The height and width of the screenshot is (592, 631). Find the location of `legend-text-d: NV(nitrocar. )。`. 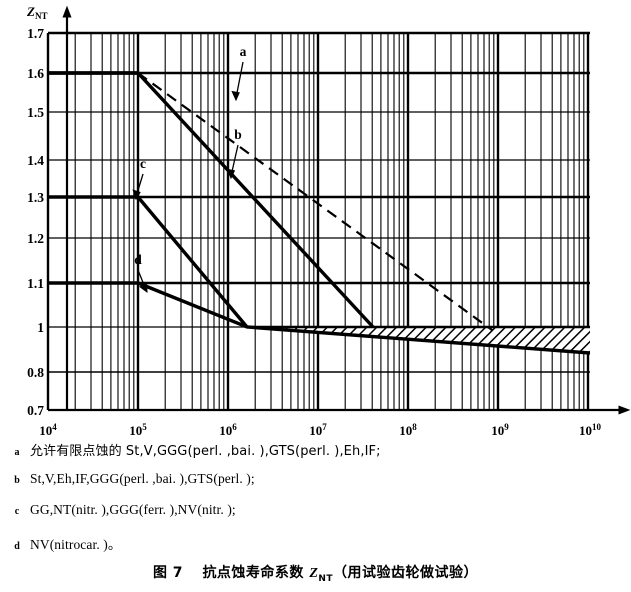

legend-text-d: NV(nitrocar. )。 is located at coordinates (76, 544).